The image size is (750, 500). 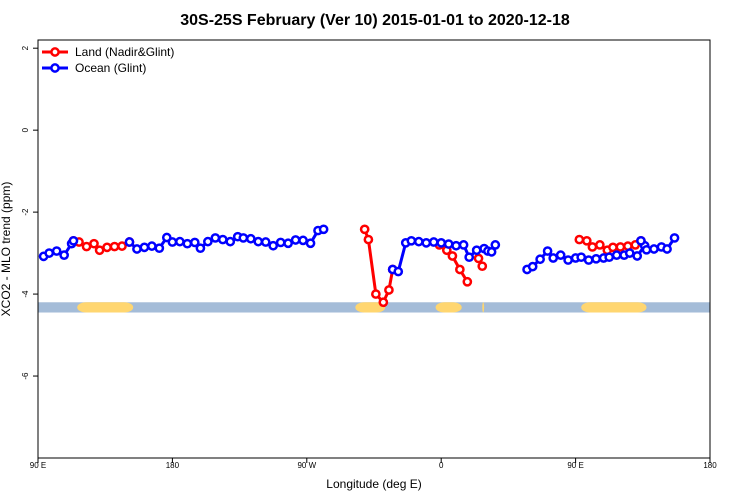 What do you see at coordinates (306, 465) in the screenshot?
I see `x-tick-label: 90 W` at bounding box center [306, 465].